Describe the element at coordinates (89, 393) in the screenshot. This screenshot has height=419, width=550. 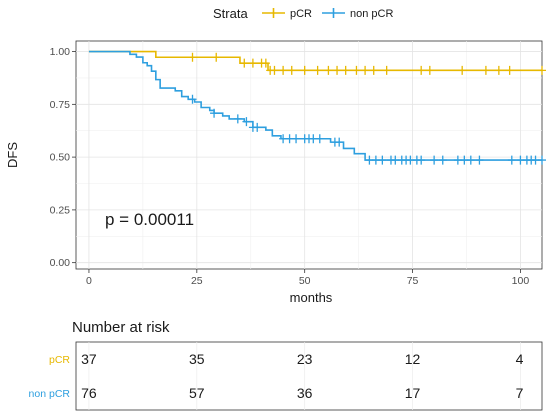
I see `risk-cell-non-pcr-0: 76` at that location.